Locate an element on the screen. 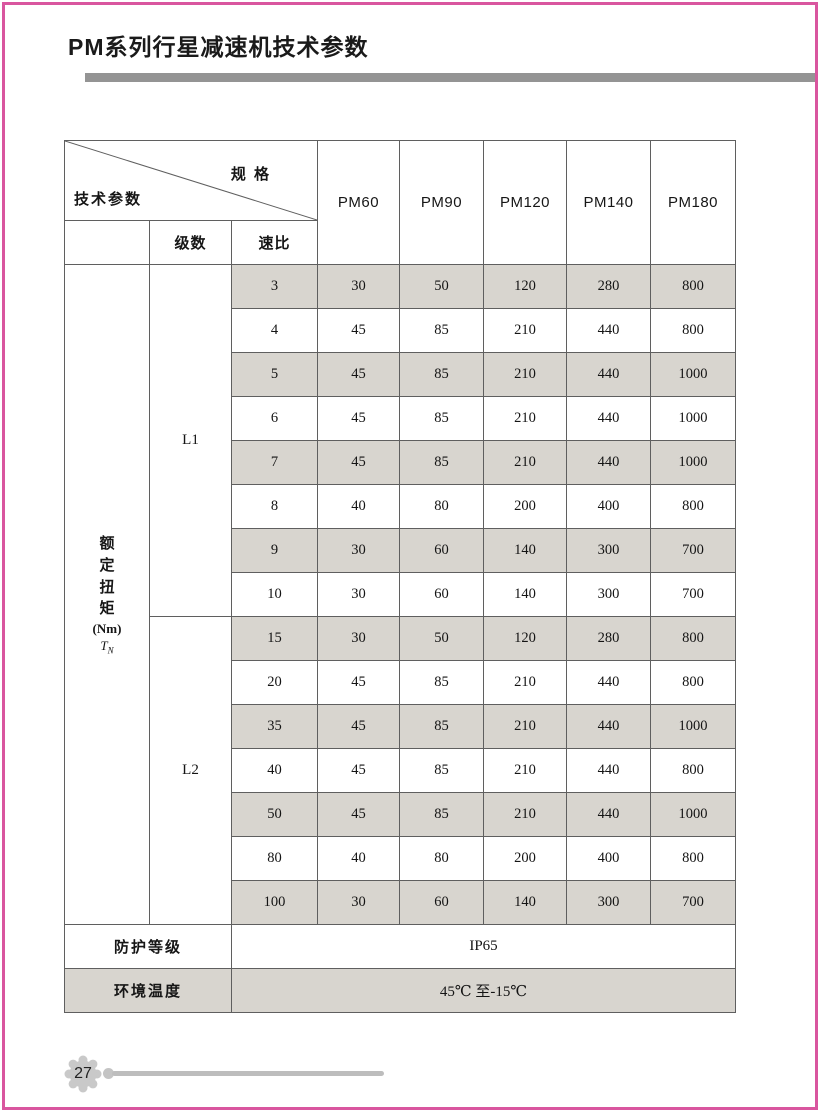  ratio-cell: 50 is located at coordinates (274, 814).